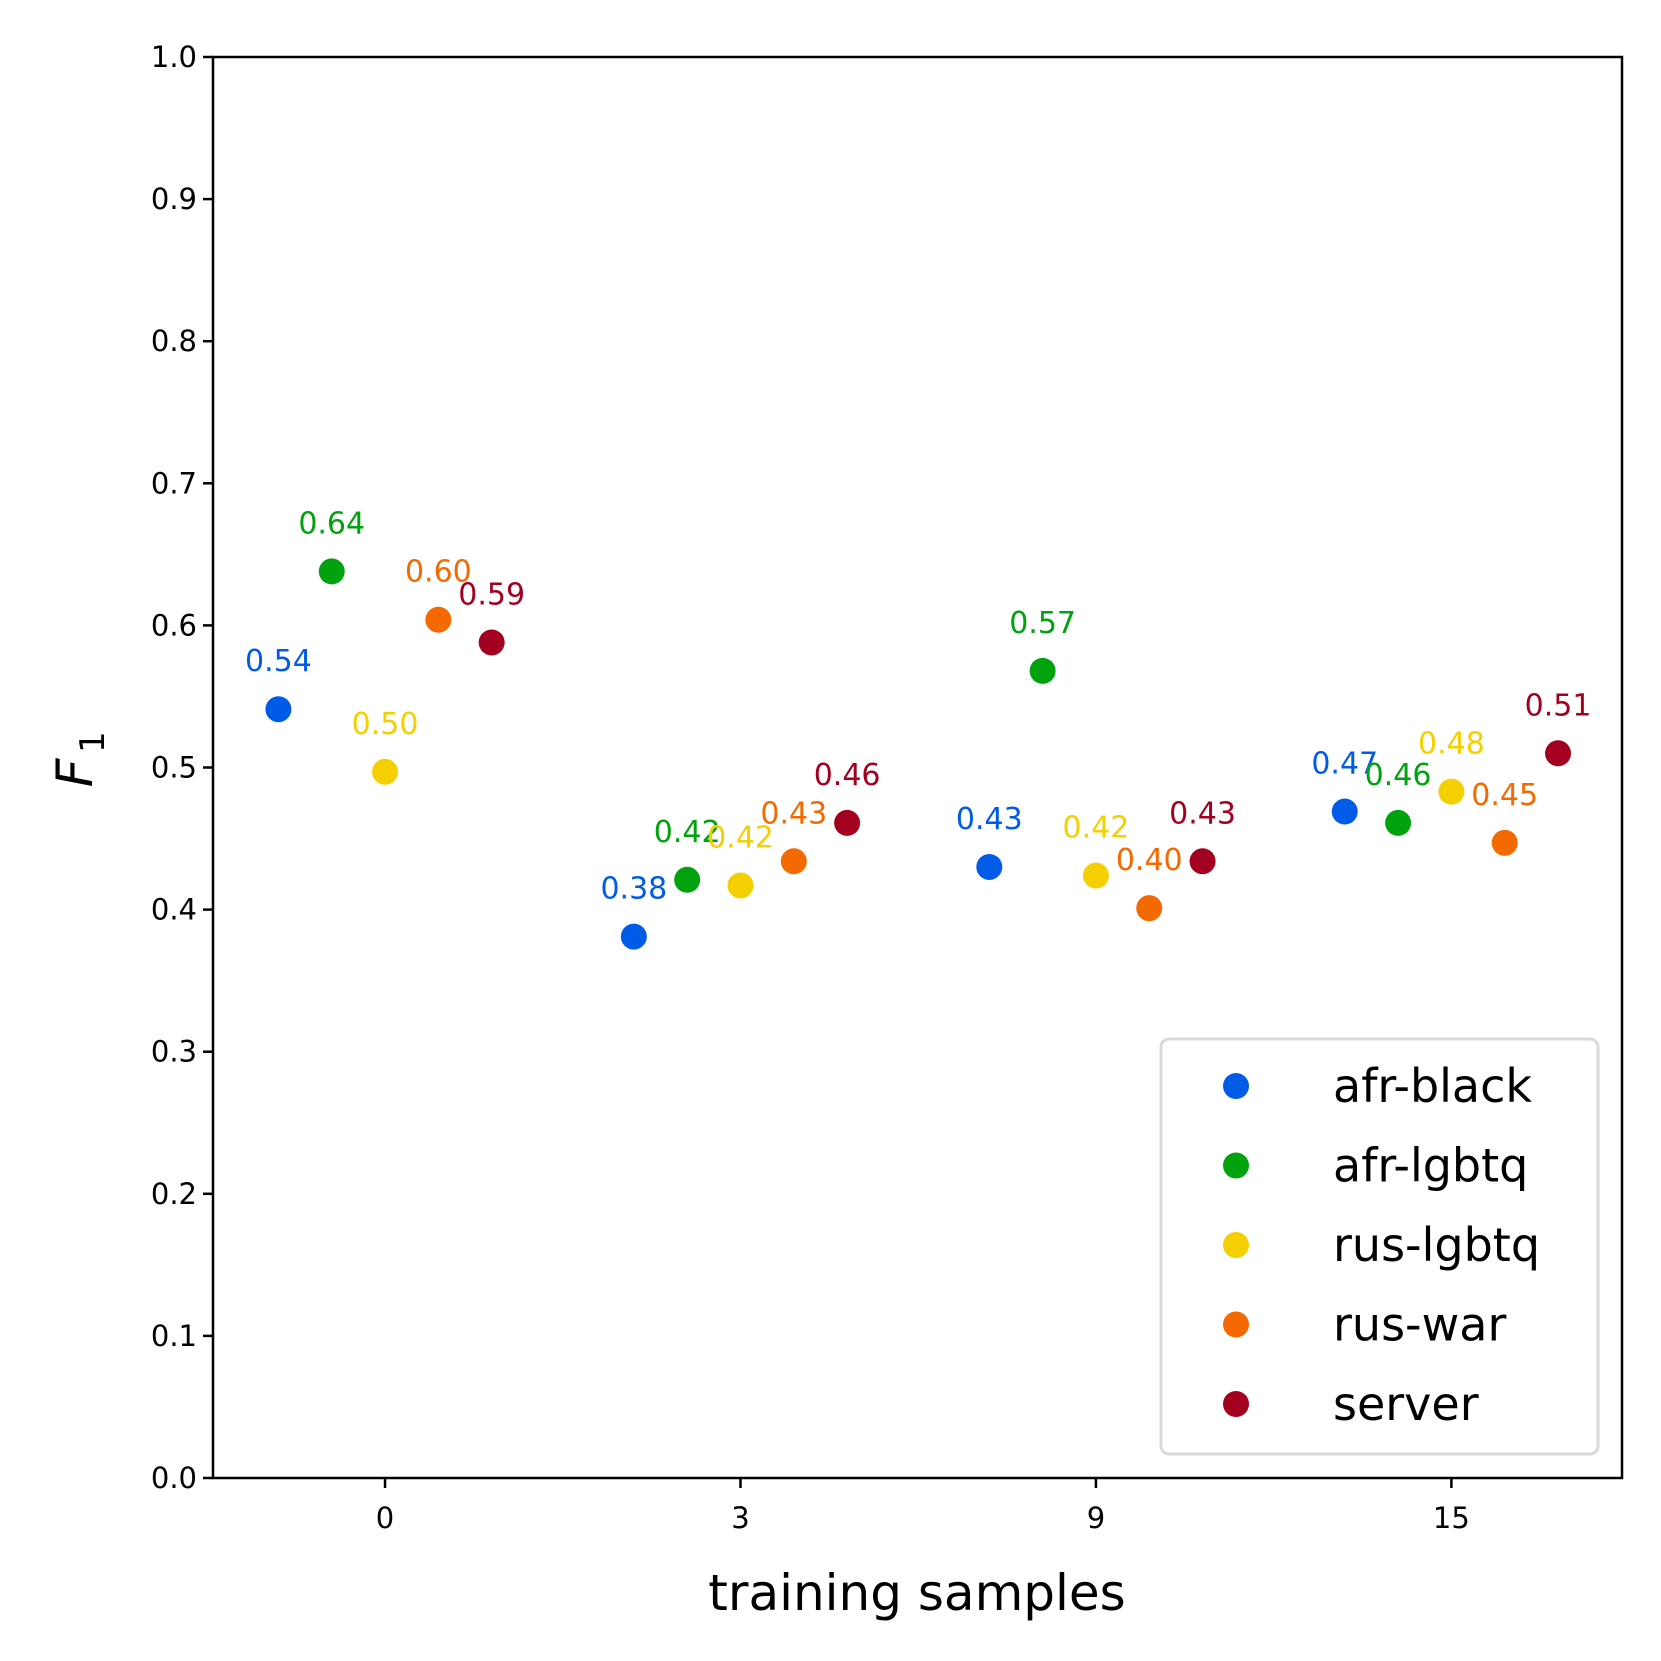 The image size is (1661, 1661). What do you see at coordinates (1236, 1324) in the screenshot?
I see `legend-marker-rus-war` at bounding box center [1236, 1324].